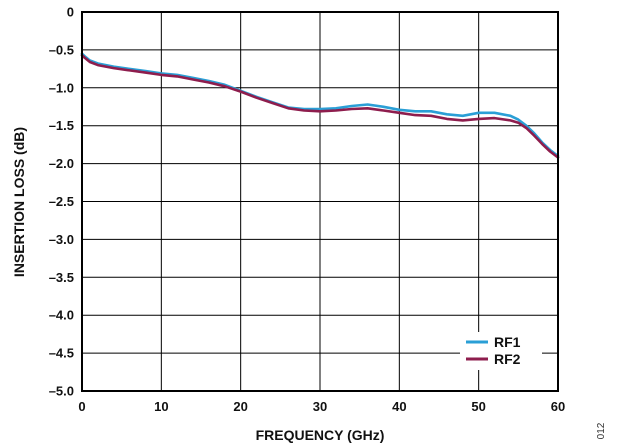  I want to click on x-axis-title: FREQUENCY (GHz), so click(320, 435).